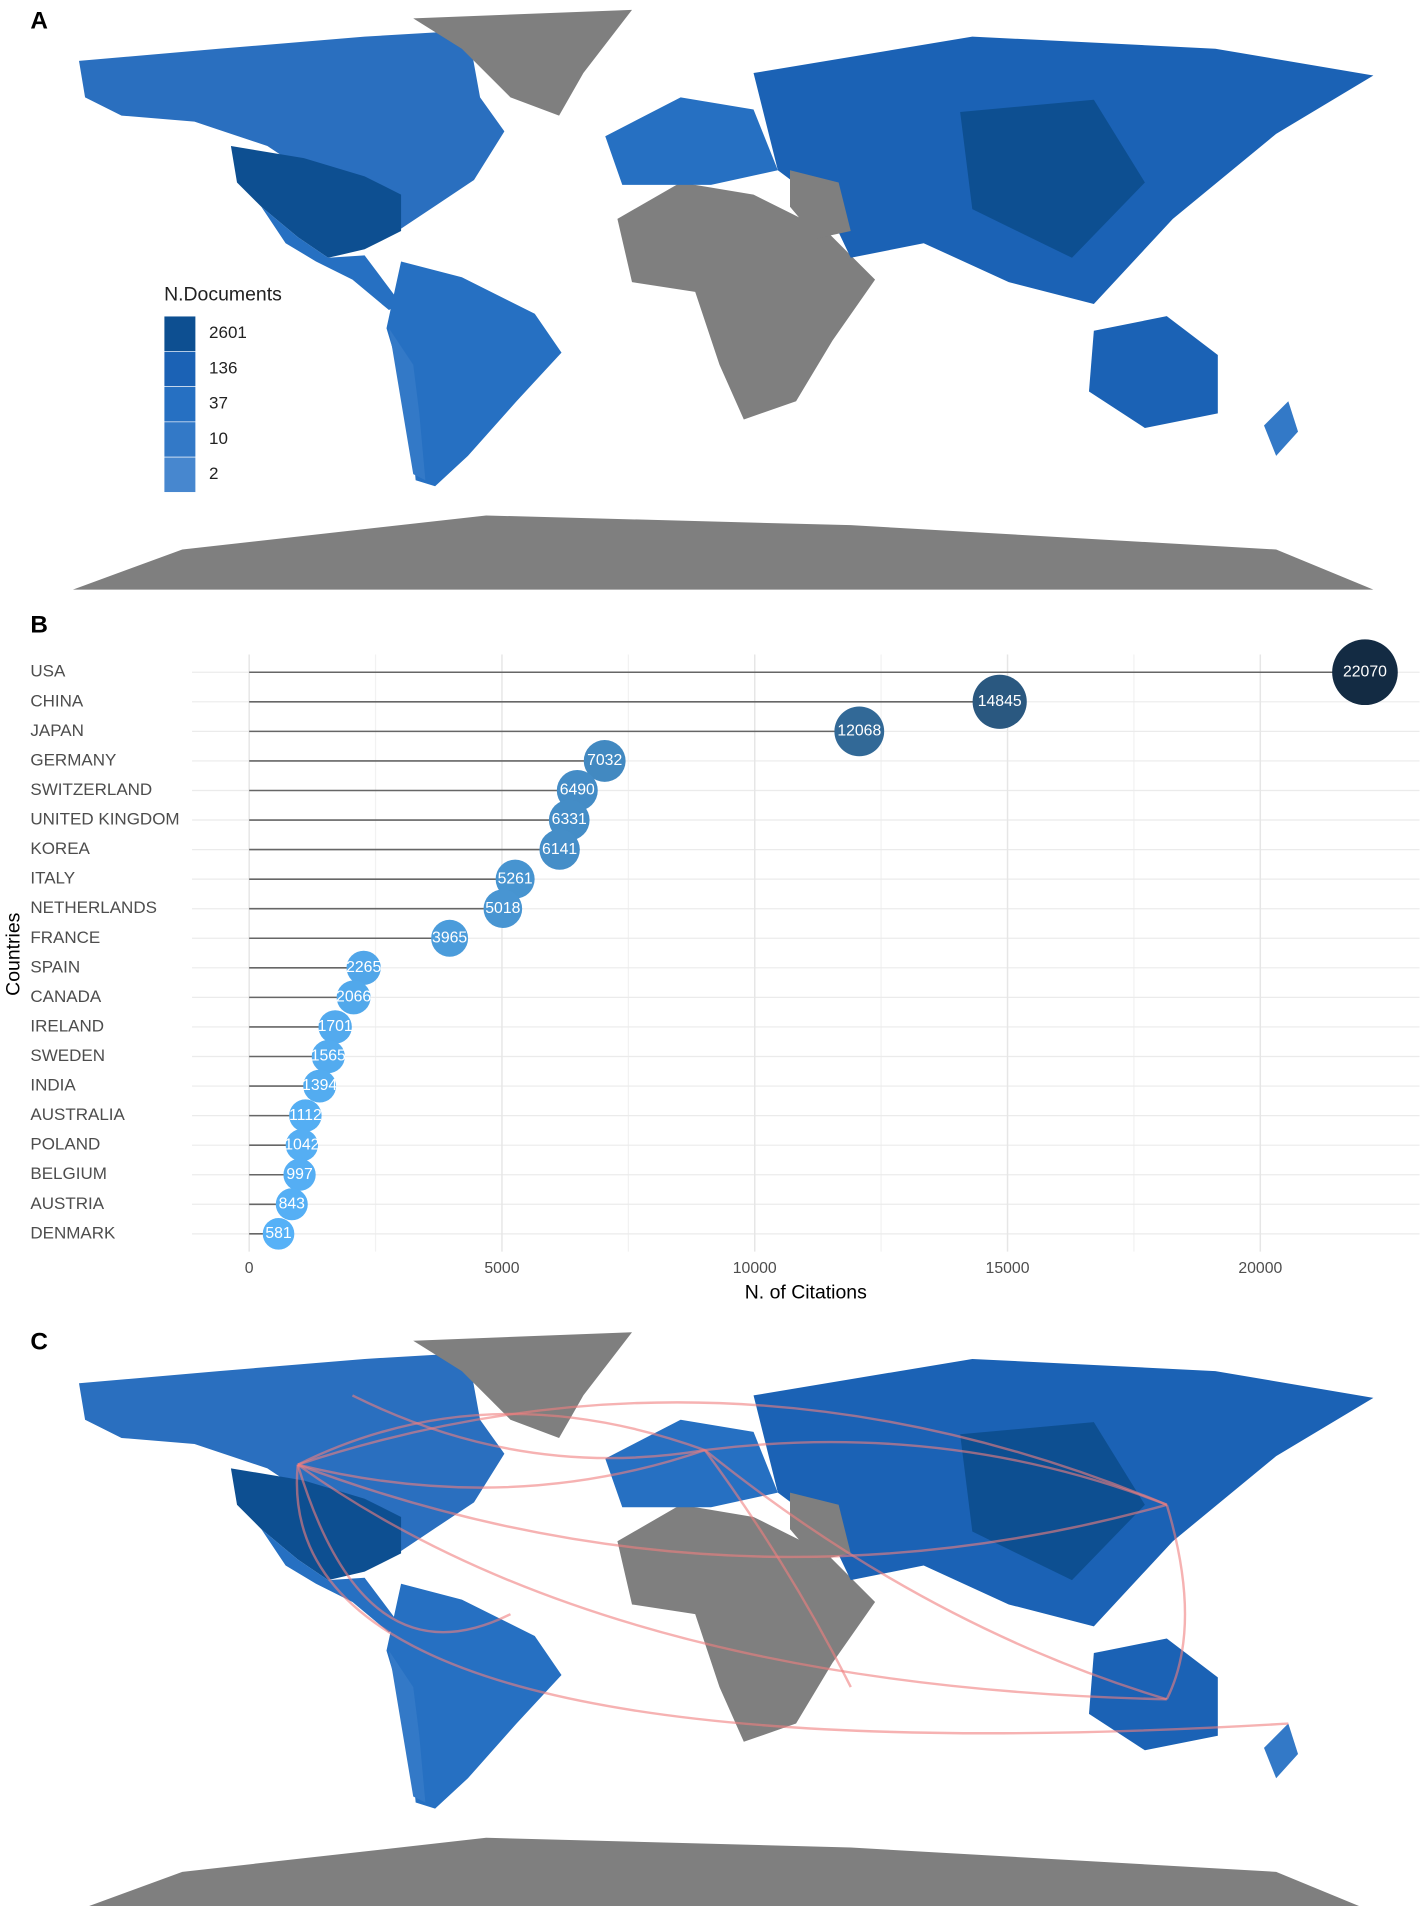 Image resolution: width=1422 pixels, height=1906 pixels. What do you see at coordinates (218, 438) in the screenshot?
I see `legend-label: 10` at bounding box center [218, 438].